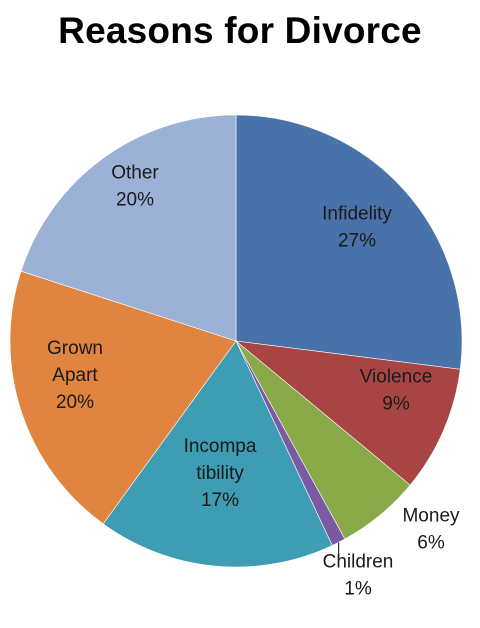 This screenshot has width=480, height=628. Describe the element at coordinates (240, 30) in the screenshot. I see `chart-title: Reasons for Divorce` at that location.